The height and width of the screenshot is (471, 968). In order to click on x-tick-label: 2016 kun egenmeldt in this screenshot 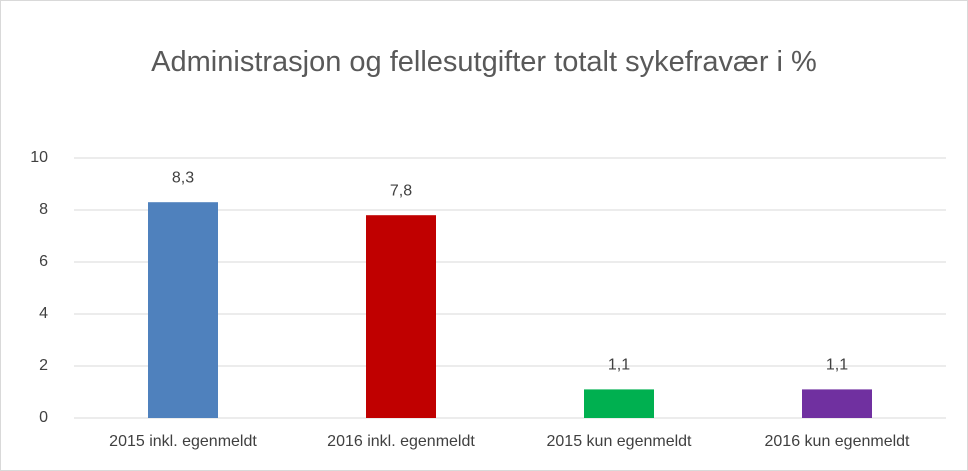, I will do `click(838, 441)`.